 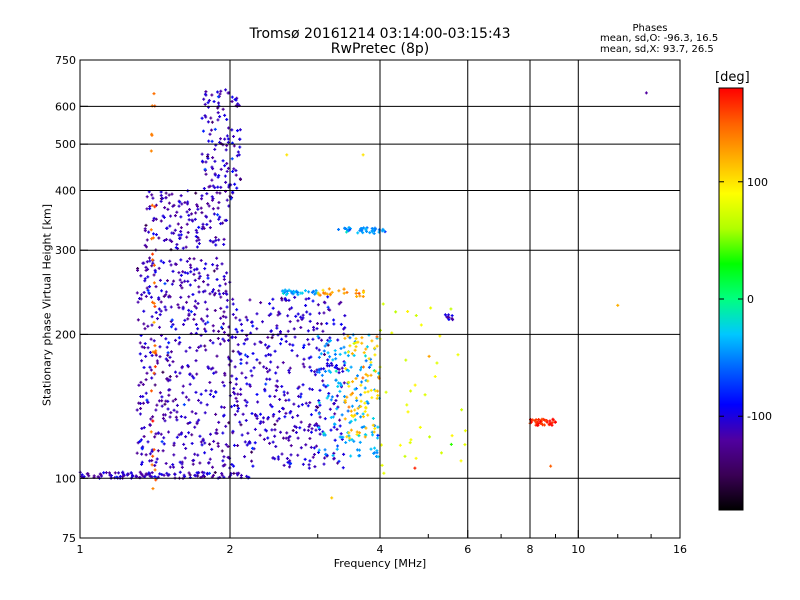 What do you see at coordinates (657, 49) in the screenshot?
I see `phase-x-stats: mean, sd,X: 93.7, 26.5` at bounding box center [657, 49].